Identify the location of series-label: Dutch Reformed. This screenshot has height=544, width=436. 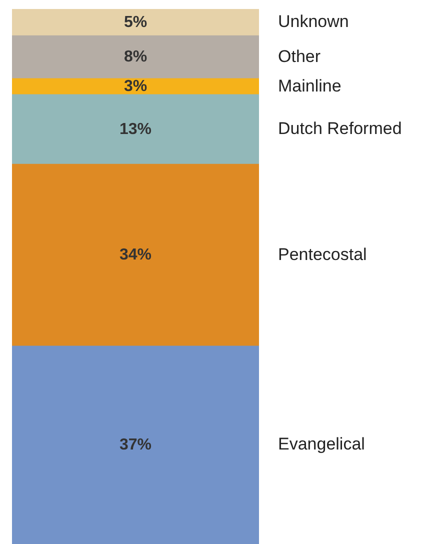
(340, 128).